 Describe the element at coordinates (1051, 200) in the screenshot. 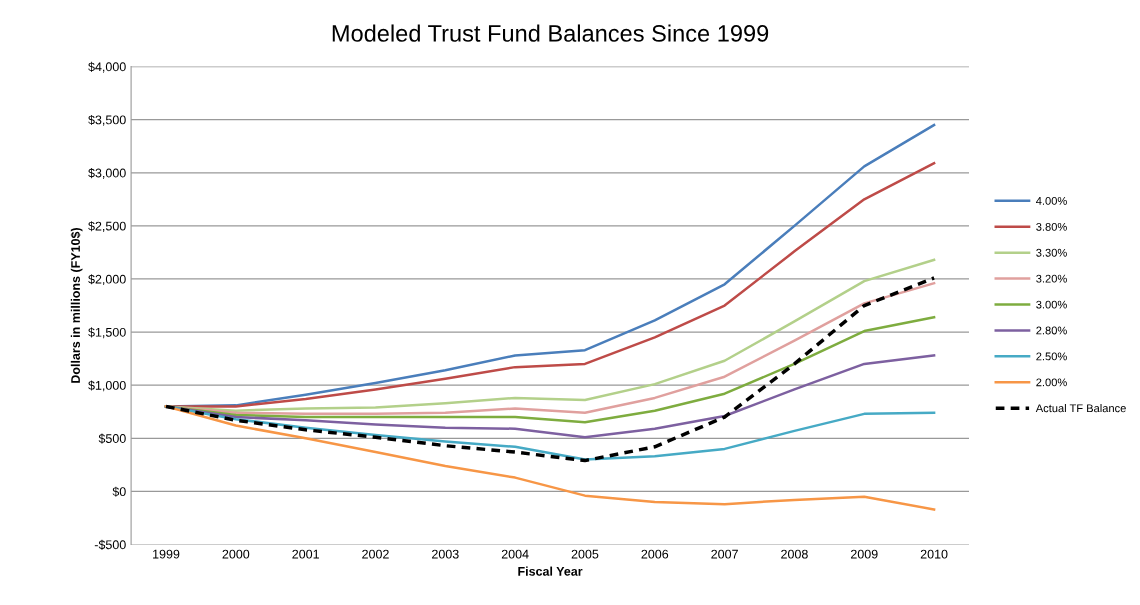

I see `legend-label: 4.00%` at that location.